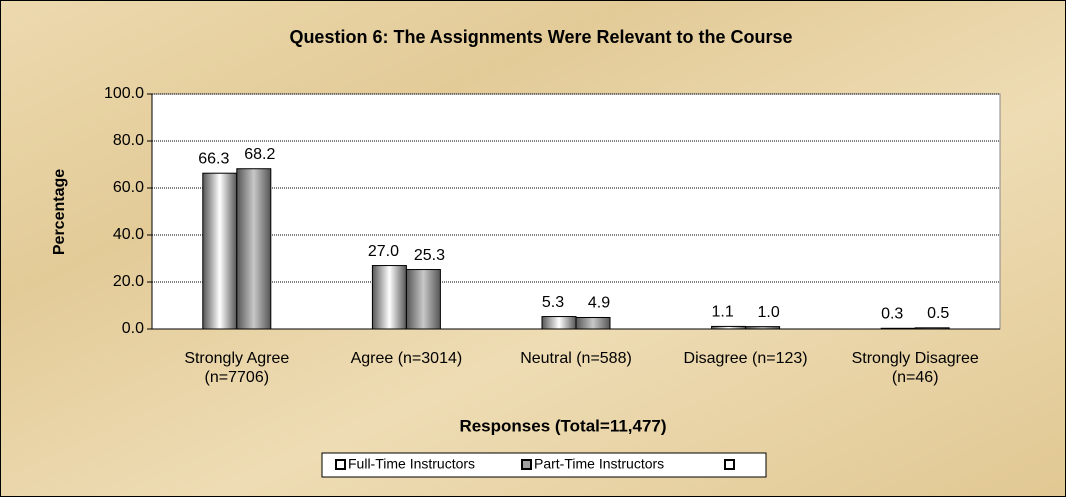 The width and height of the screenshot is (1066, 497). I want to click on x-axis-title: Responses (Total=11,477), so click(562, 425).